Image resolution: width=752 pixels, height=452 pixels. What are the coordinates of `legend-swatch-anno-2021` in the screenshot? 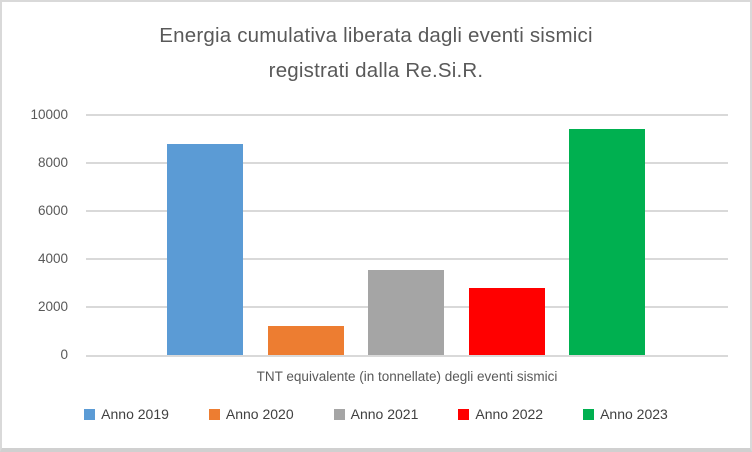 It's located at (339, 414).